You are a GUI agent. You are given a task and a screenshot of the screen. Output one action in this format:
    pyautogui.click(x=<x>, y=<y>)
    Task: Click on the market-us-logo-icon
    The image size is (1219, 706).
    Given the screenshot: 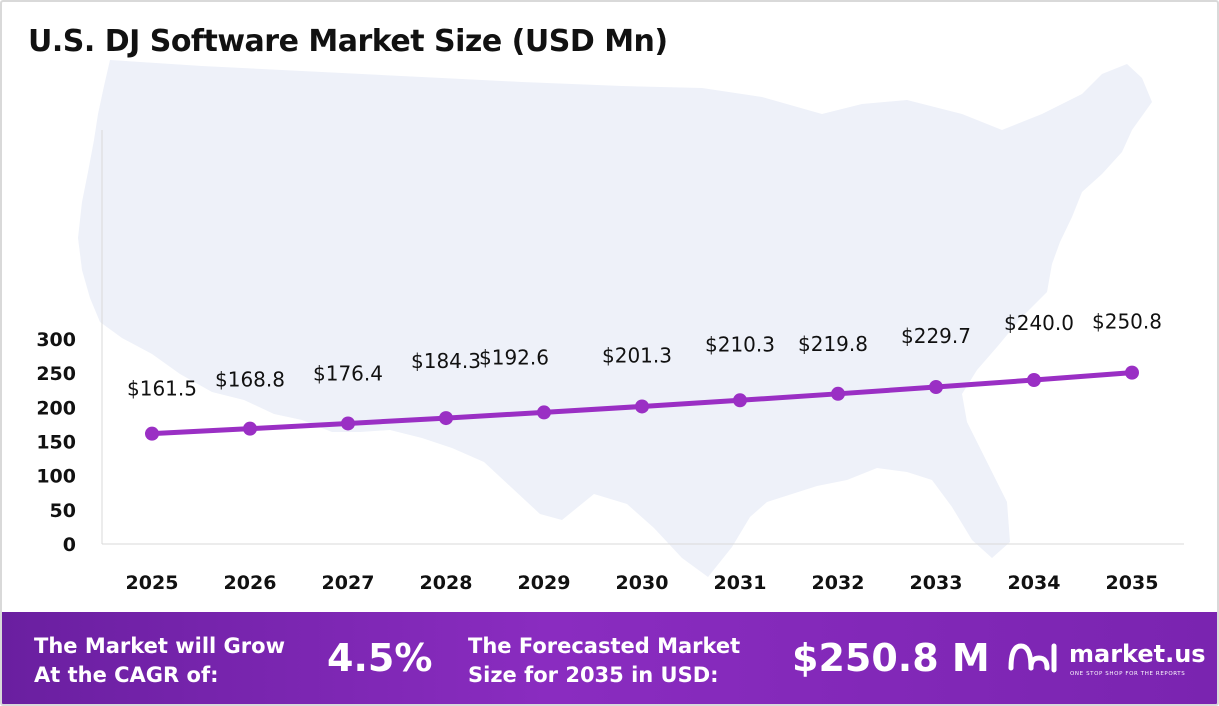 What is the action you would take?
    pyautogui.click(x=1032, y=658)
    